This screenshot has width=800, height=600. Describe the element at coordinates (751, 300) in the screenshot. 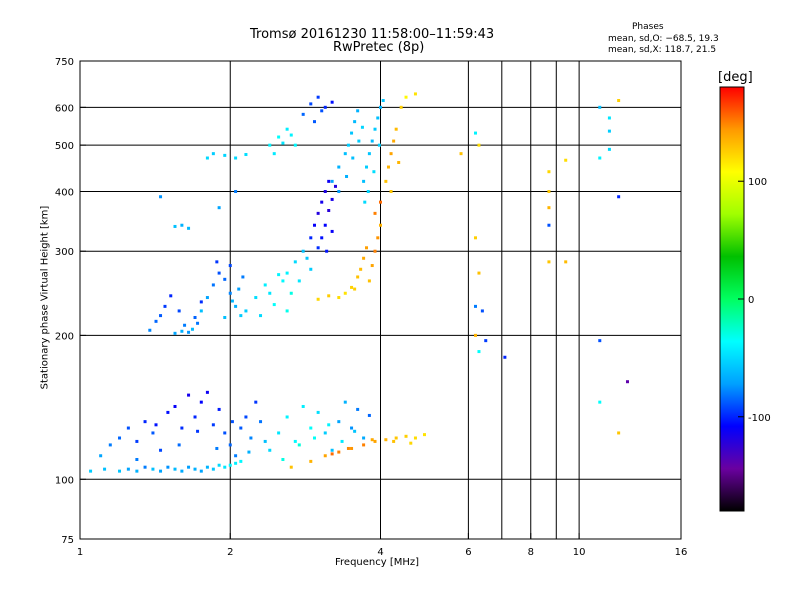

I see `colorbar-tick-label: 0` at that location.